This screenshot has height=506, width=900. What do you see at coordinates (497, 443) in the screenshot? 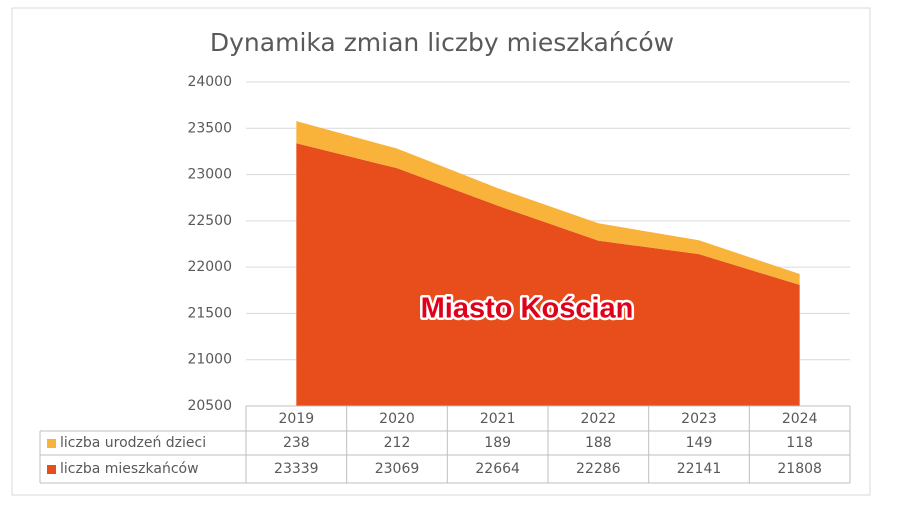
I see `table-value: 189` at bounding box center [497, 443].